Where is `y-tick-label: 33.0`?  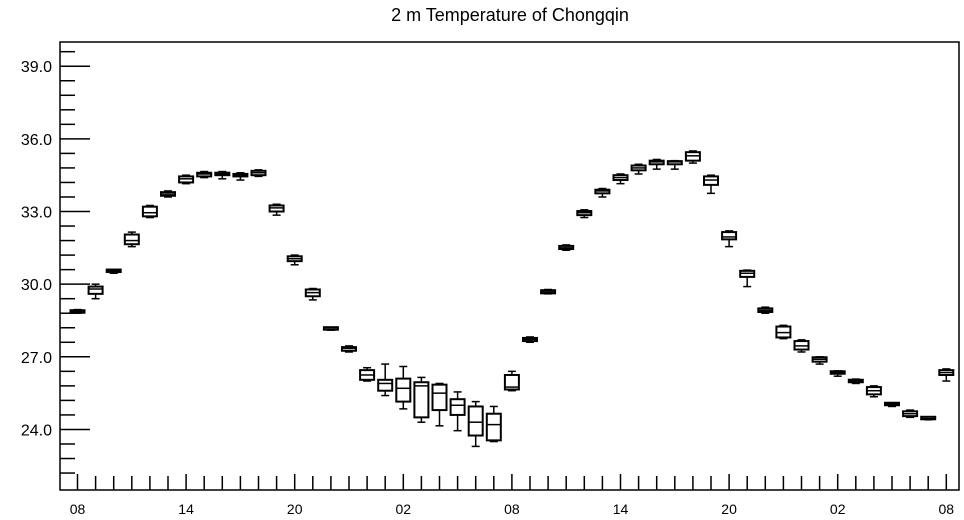
y-tick-label: 33.0 is located at coordinates (36, 213).